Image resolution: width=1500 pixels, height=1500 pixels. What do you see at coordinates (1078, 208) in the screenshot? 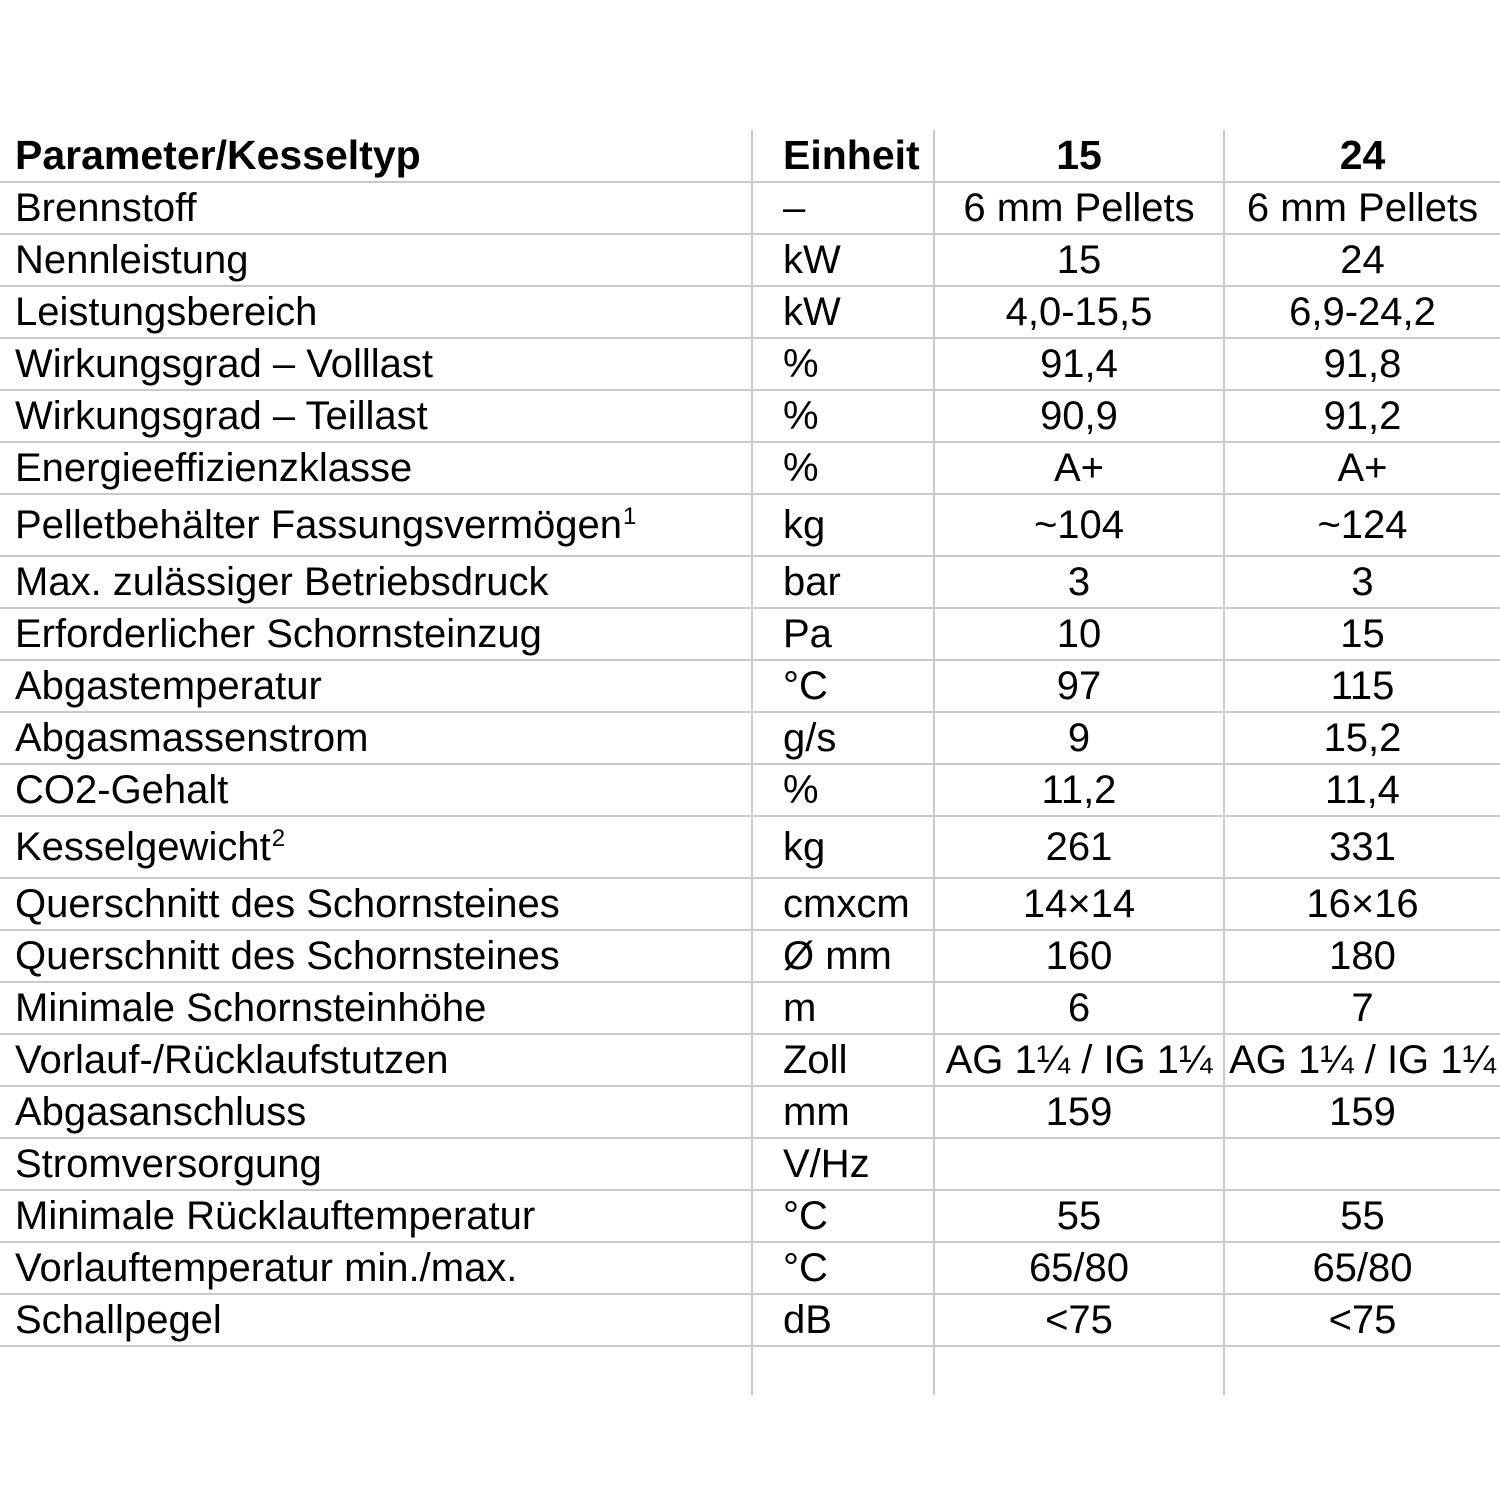
I see `value-15-cell: 6 mm Pellets` at bounding box center [1078, 208].